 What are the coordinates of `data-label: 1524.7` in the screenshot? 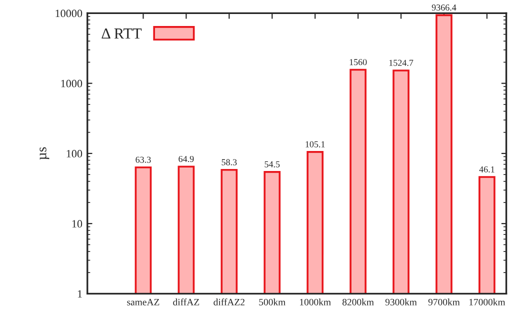 It's located at (401, 63).